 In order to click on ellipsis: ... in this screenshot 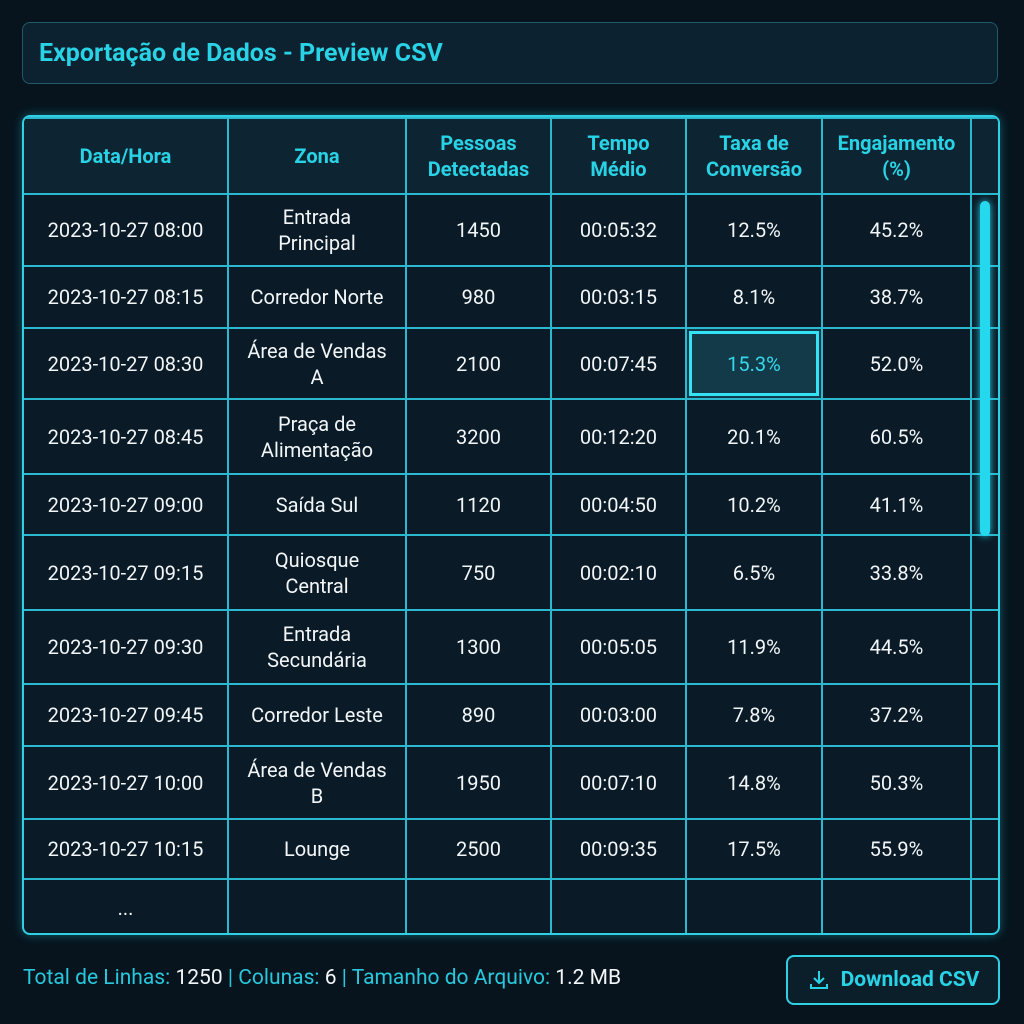, I will do `click(126, 905)`.